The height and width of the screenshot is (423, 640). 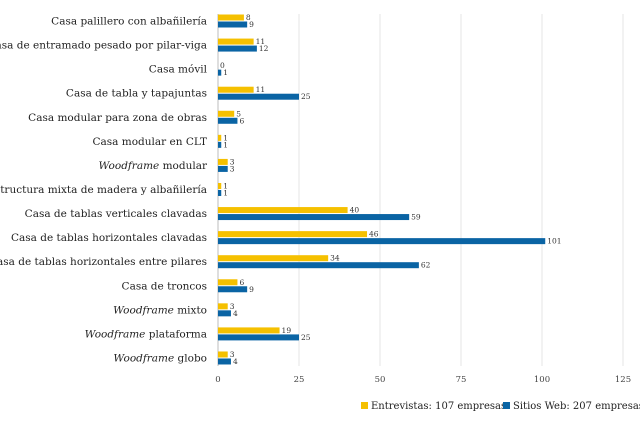 I want to click on value-label: 0, so click(x=222, y=65).